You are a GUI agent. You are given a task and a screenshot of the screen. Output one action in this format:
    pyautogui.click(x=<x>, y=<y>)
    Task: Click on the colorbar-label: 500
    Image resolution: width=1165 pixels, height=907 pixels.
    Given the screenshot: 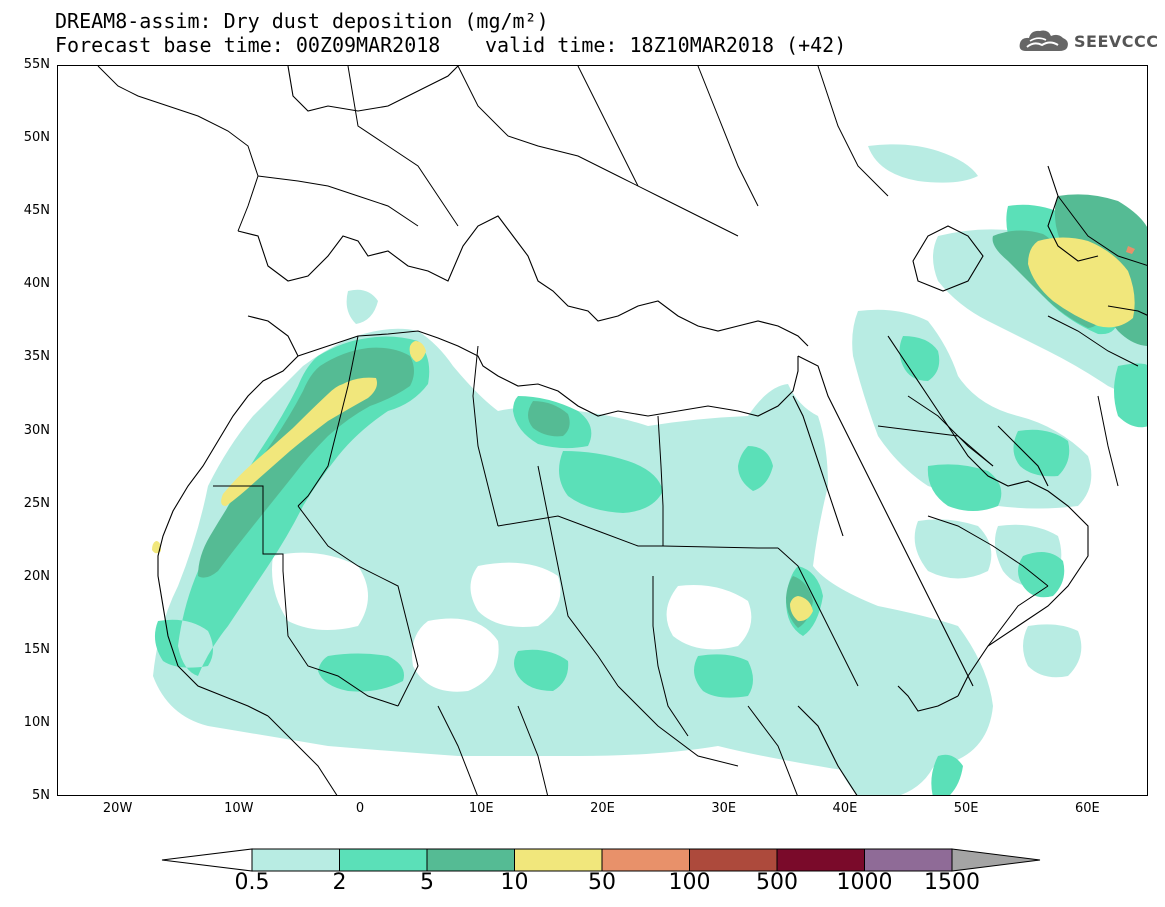 What is the action you would take?
    pyautogui.click(x=777, y=882)
    